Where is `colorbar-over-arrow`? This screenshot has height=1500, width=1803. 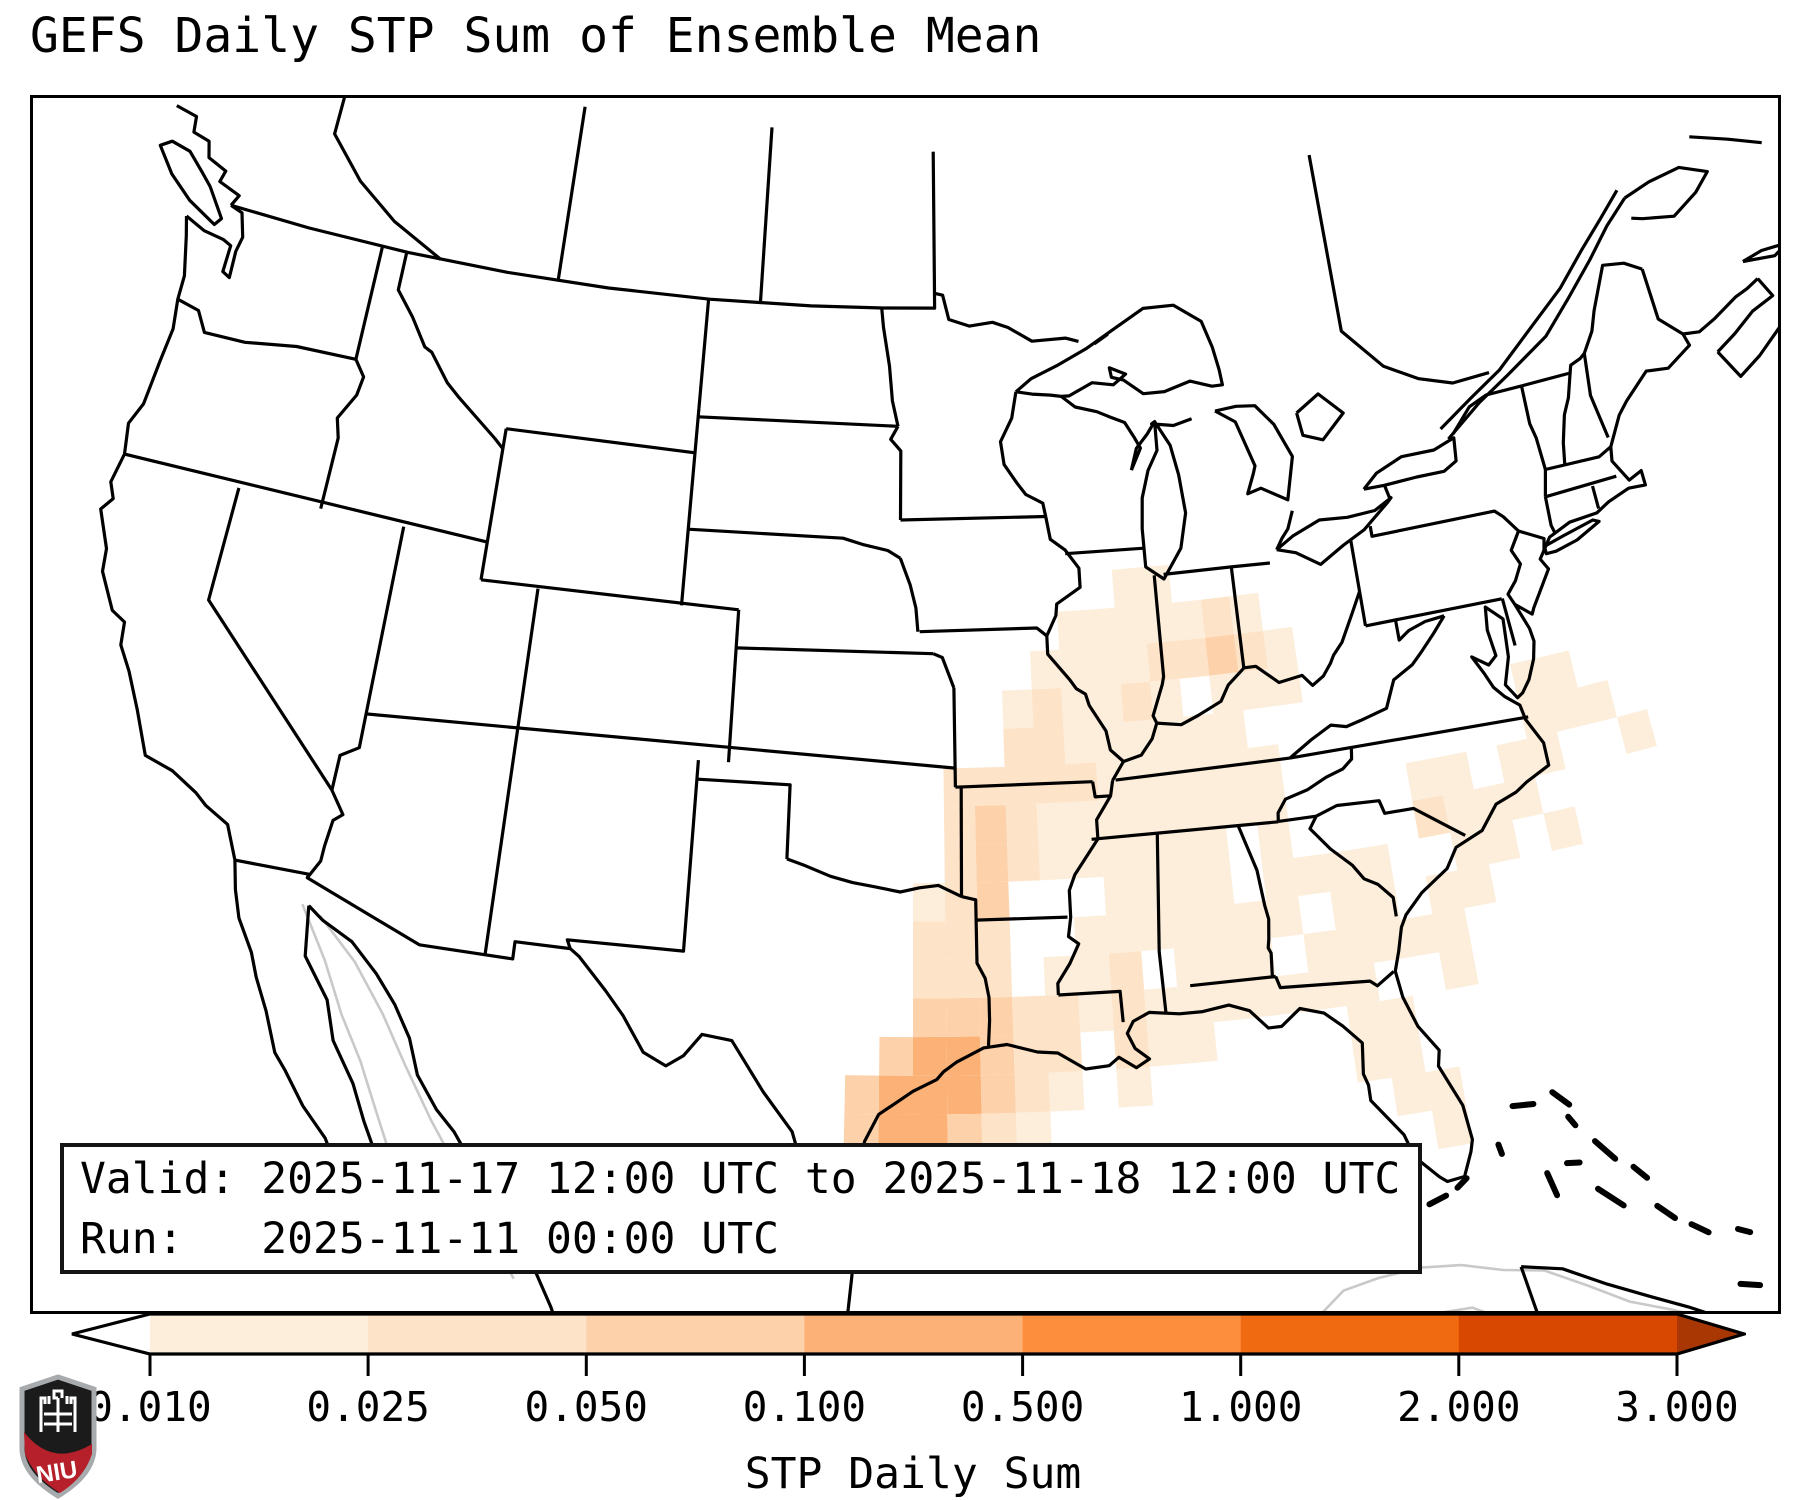
colorbar-over-arrow is located at coordinates (1710, 1334).